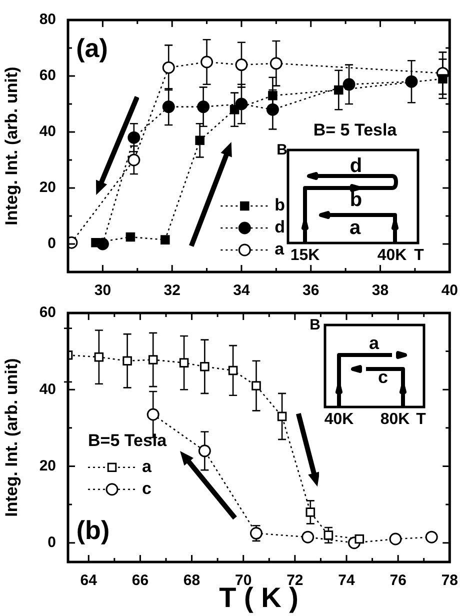 Image resolution: width=460 pixels, height=616 pixels. What do you see at coordinates (398, 581) in the screenshot?
I see `x-tick-label: 76` at bounding box center [398, 581].